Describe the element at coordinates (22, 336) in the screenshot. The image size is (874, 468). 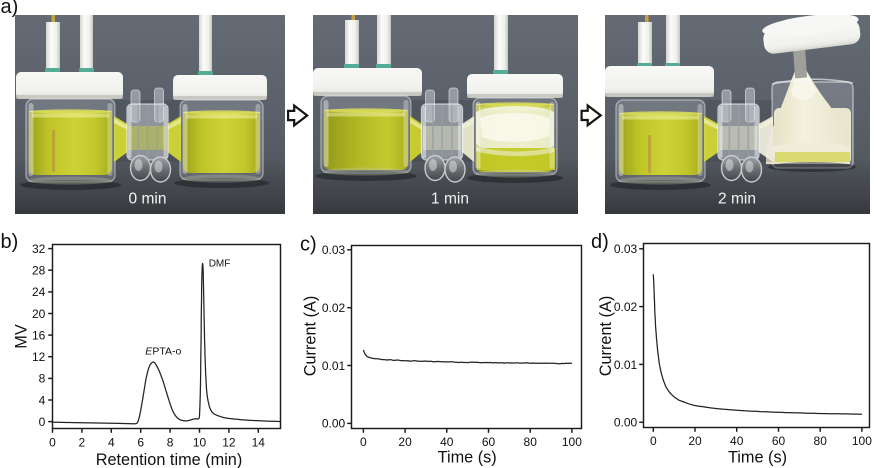
I see `svg-text: MV` at that location.